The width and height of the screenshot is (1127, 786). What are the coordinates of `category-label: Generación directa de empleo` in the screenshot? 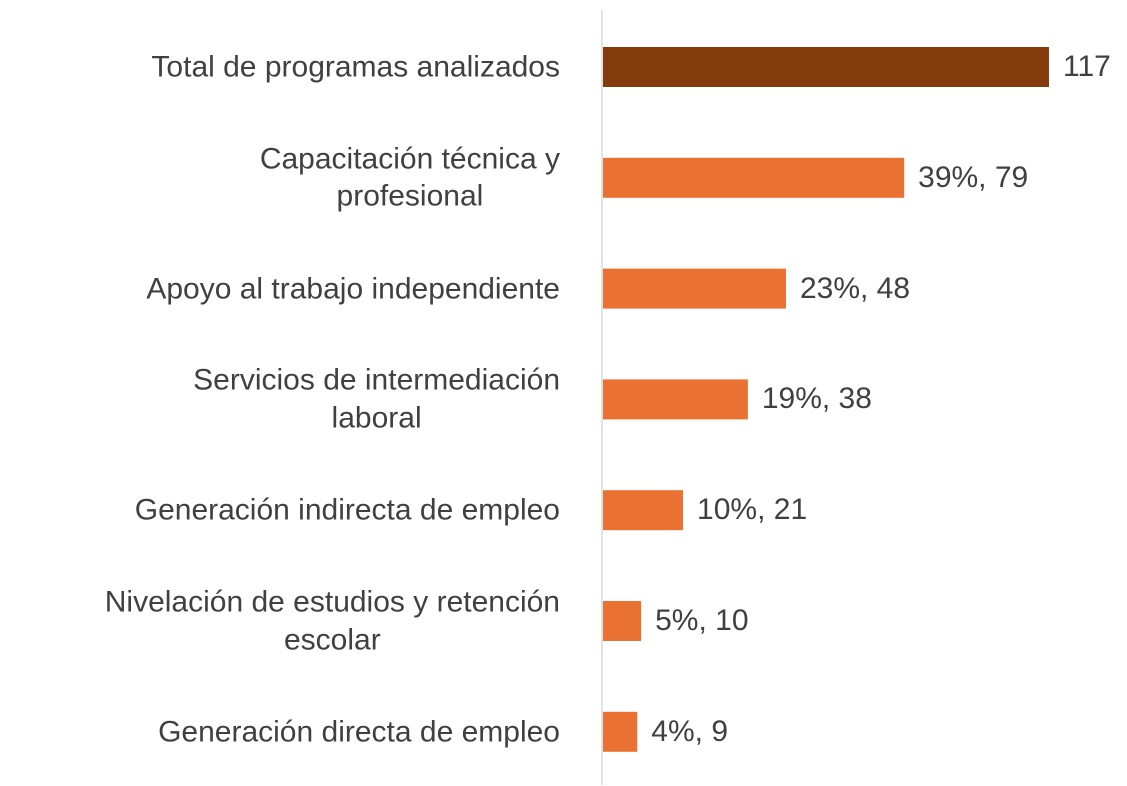 It's located at (359, 732).